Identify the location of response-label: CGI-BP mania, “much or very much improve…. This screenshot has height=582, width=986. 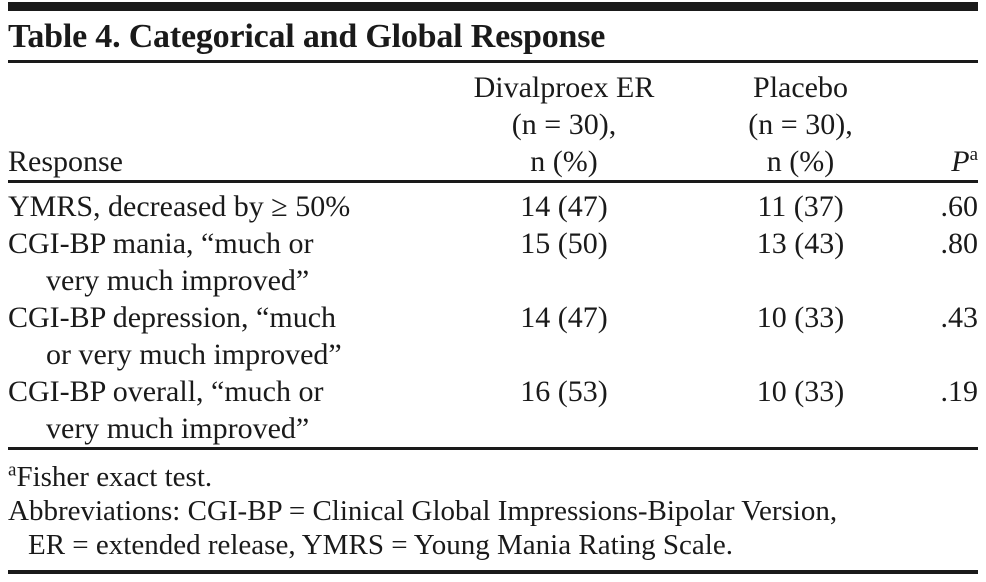
(161, 262).